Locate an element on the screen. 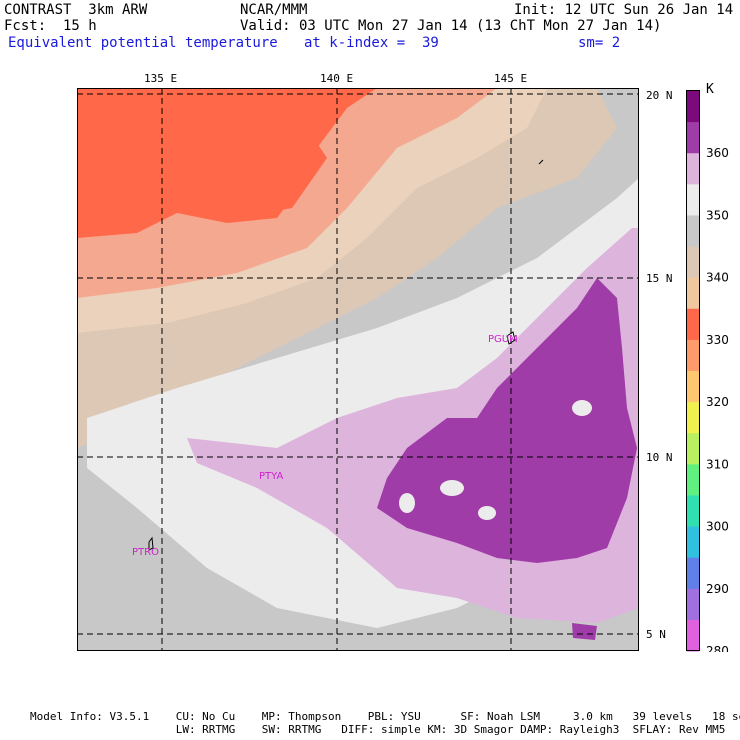  center-label: NCAR/MMM is located at coordinates (274, 10).